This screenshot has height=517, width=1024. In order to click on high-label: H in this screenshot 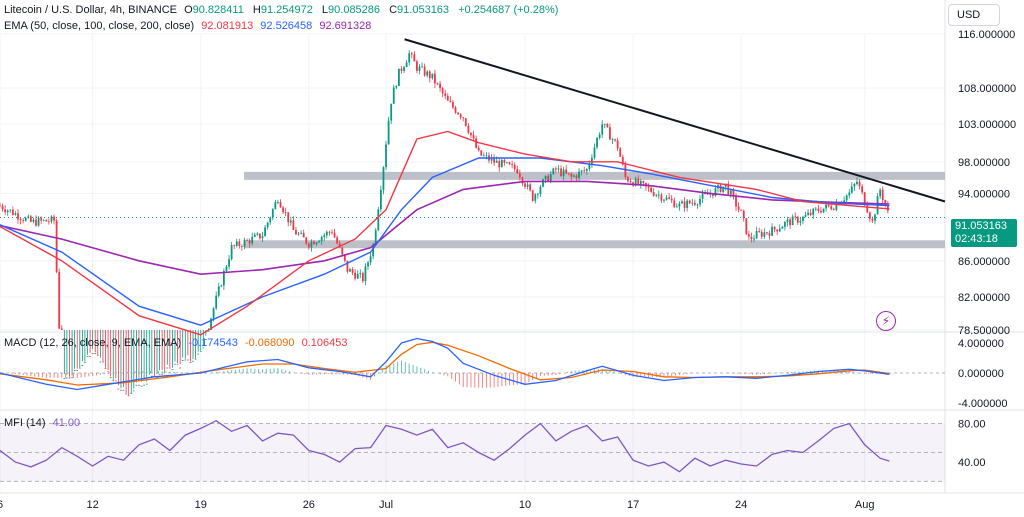, I will do `click(256, 10)`.